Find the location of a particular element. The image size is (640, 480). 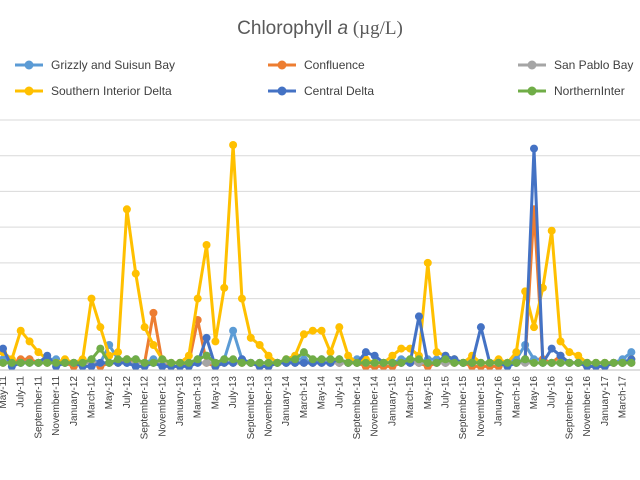

x-tick-label: January-12 is located at coordinates (74, 401).